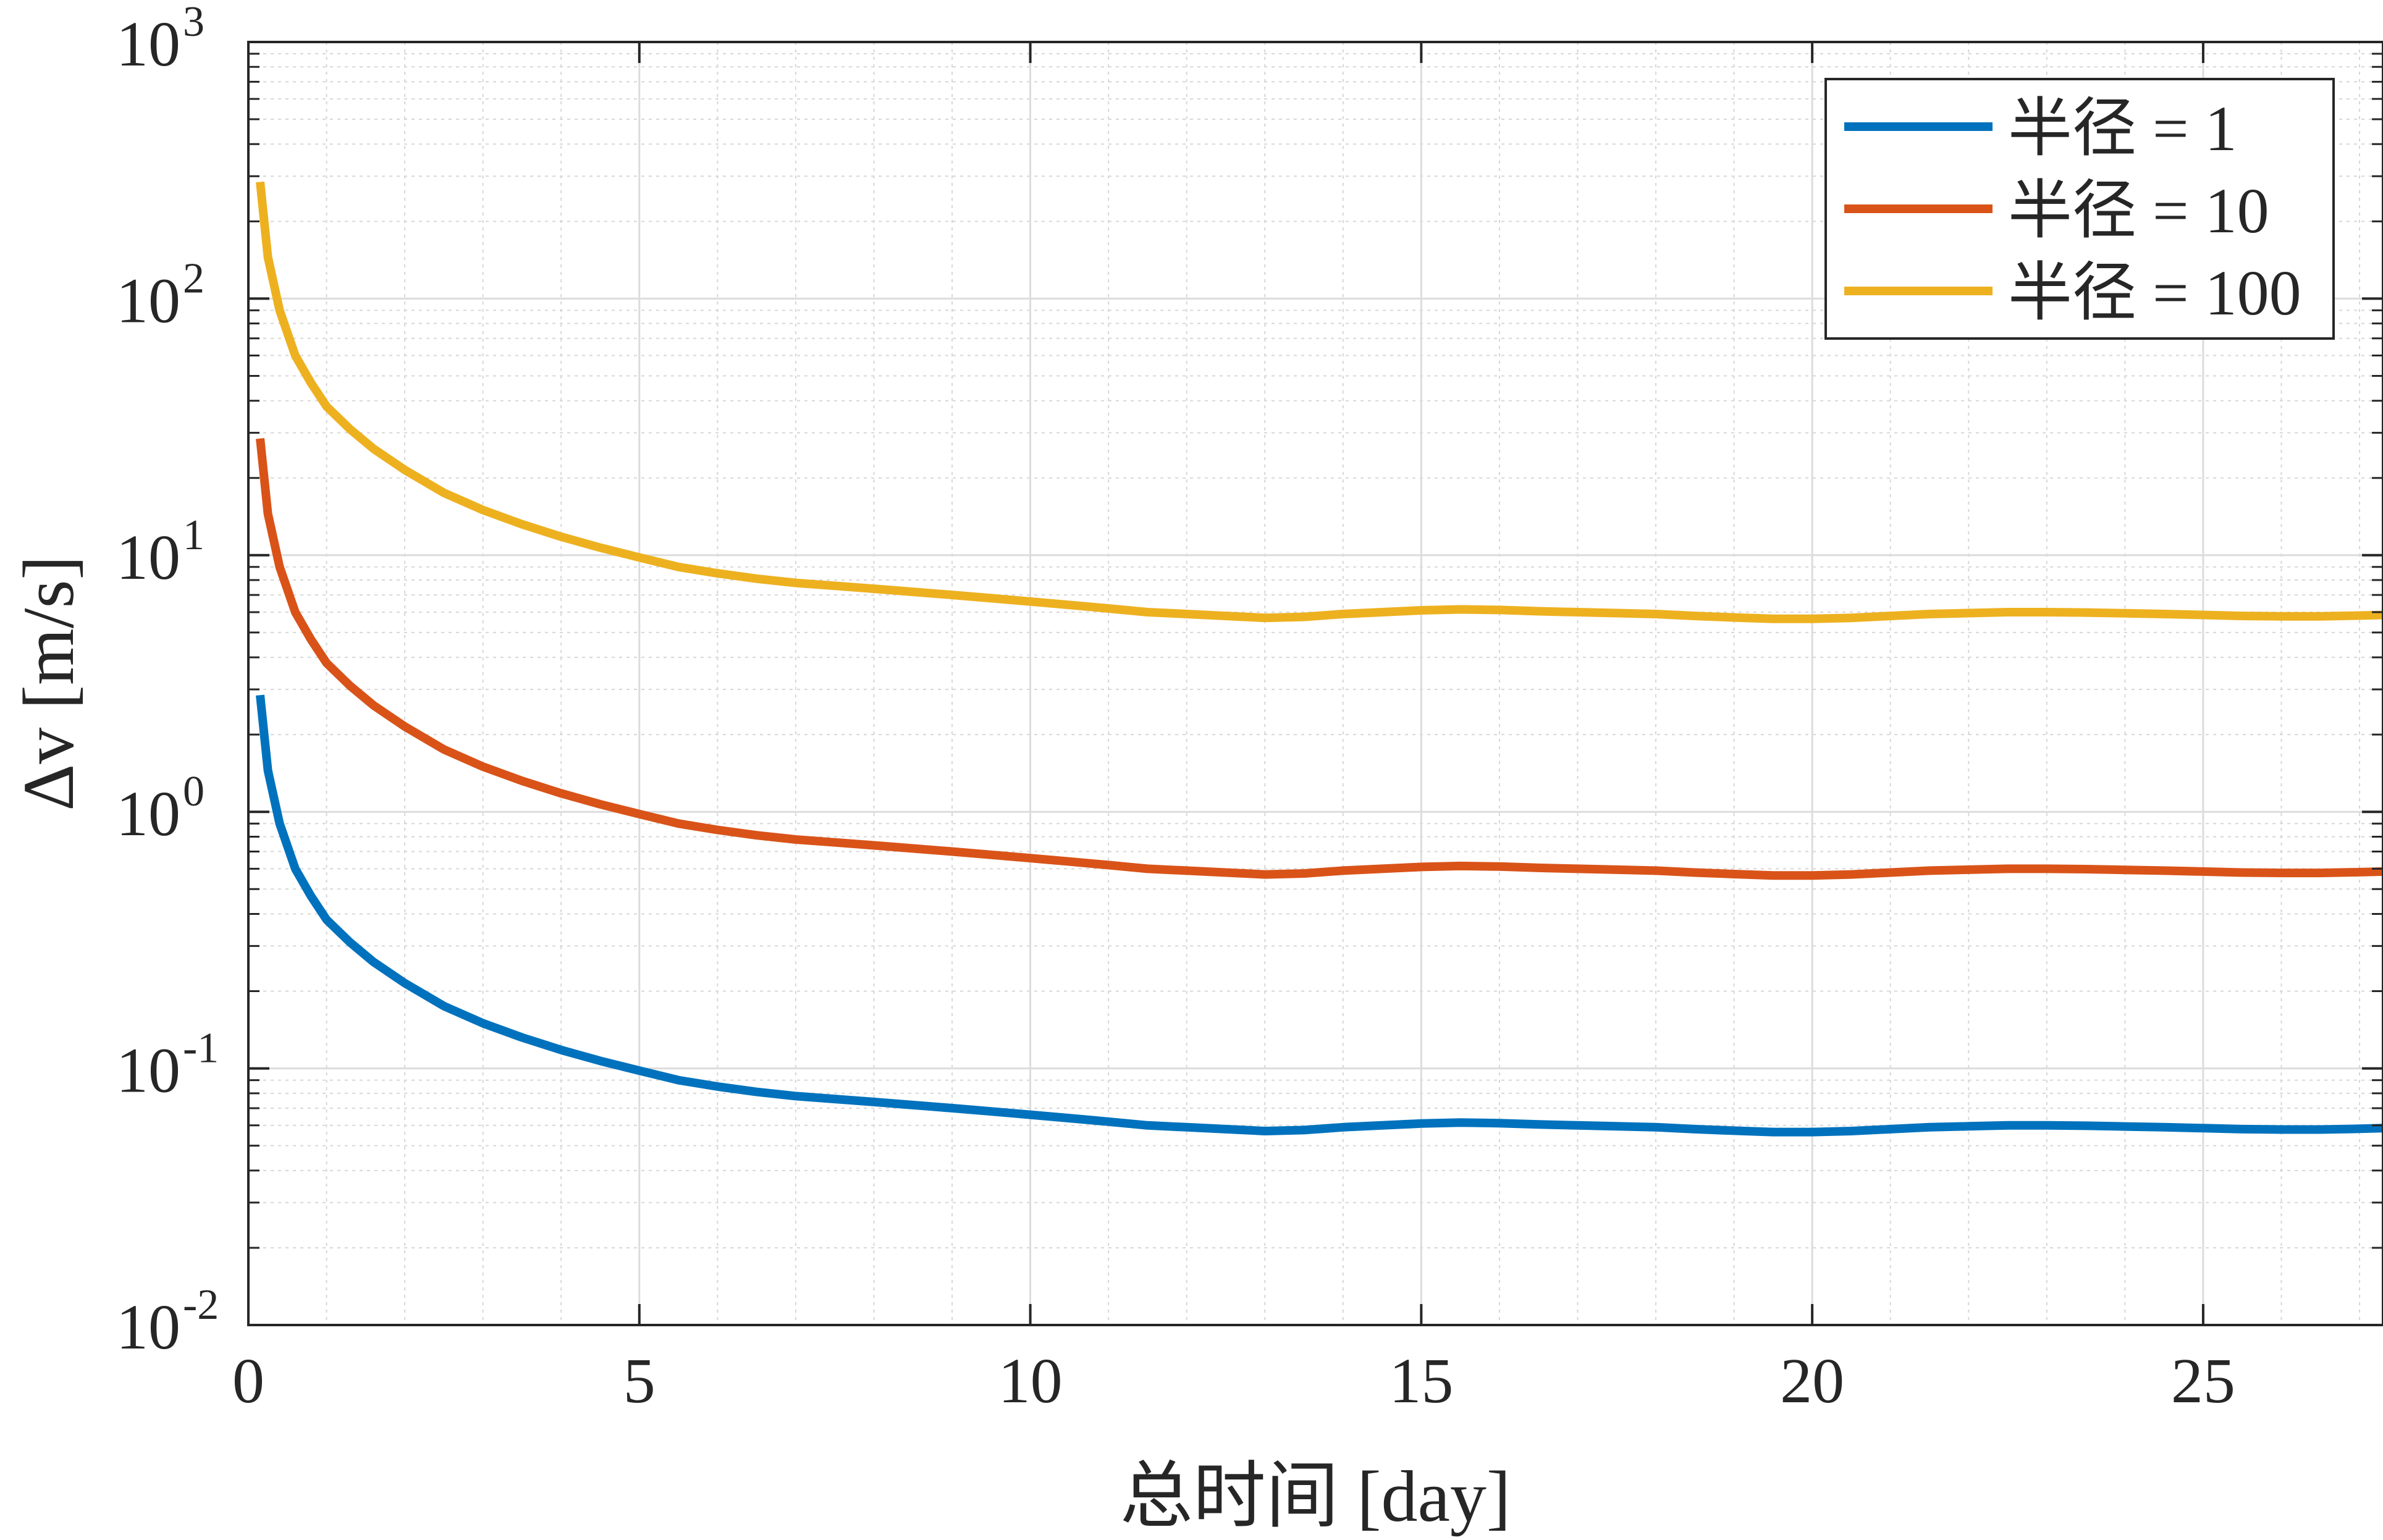 The image size is (2383, 1540). Describe the element at coordinates (2203, 1380) in the screenshot. I see `x-tick-label: 25` at that location.